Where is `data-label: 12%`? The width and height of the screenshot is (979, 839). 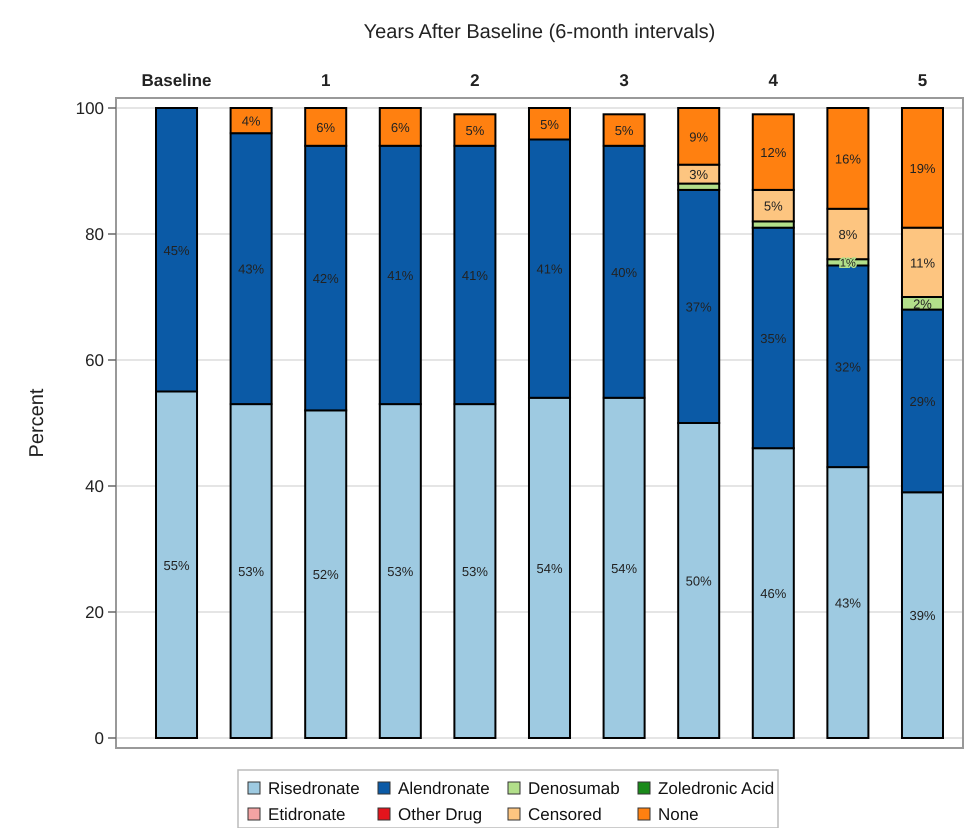
data-label: 12% is located at coordinates (773, 152).